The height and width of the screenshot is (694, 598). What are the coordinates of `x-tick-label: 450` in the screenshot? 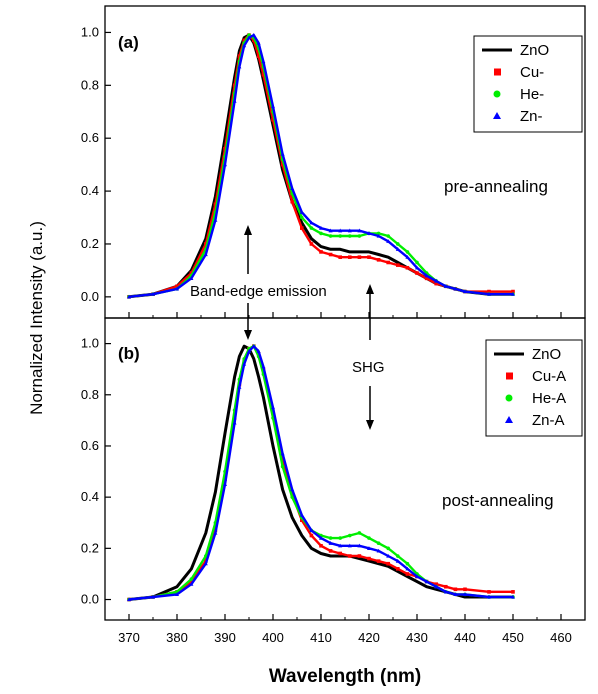 It's located at (513, 637).